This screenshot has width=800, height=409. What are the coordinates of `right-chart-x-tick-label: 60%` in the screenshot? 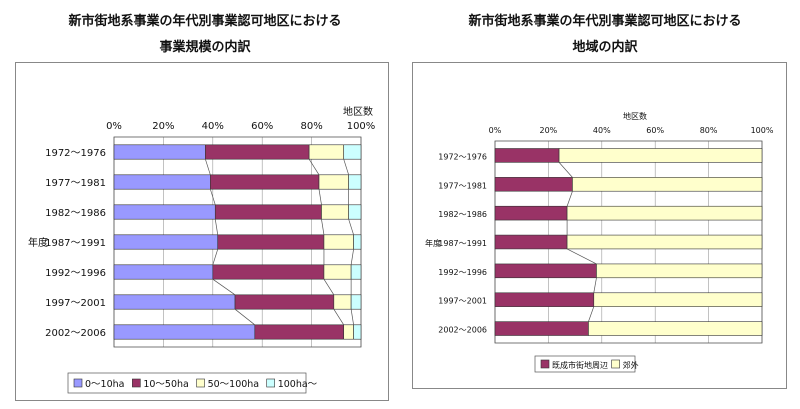 It's located at (655, 130).